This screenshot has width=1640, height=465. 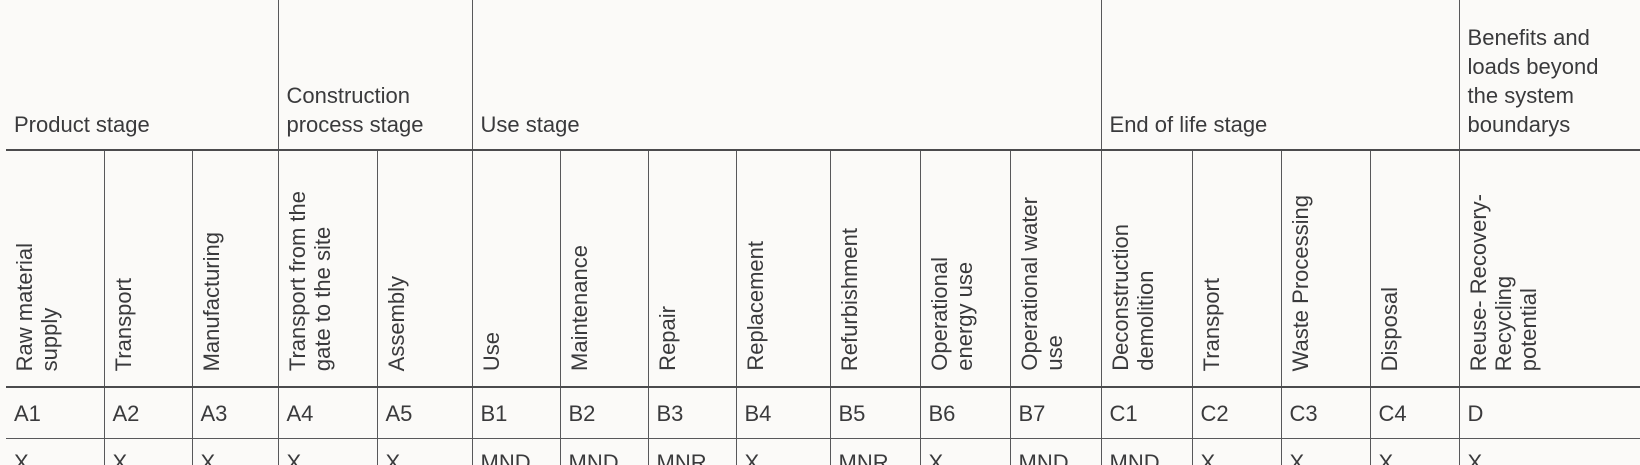 What do you see at coordinates (1300, 282) in the screenshot?
I see `rotated-label: Waste Processing` at bounding box center [1300, 282].